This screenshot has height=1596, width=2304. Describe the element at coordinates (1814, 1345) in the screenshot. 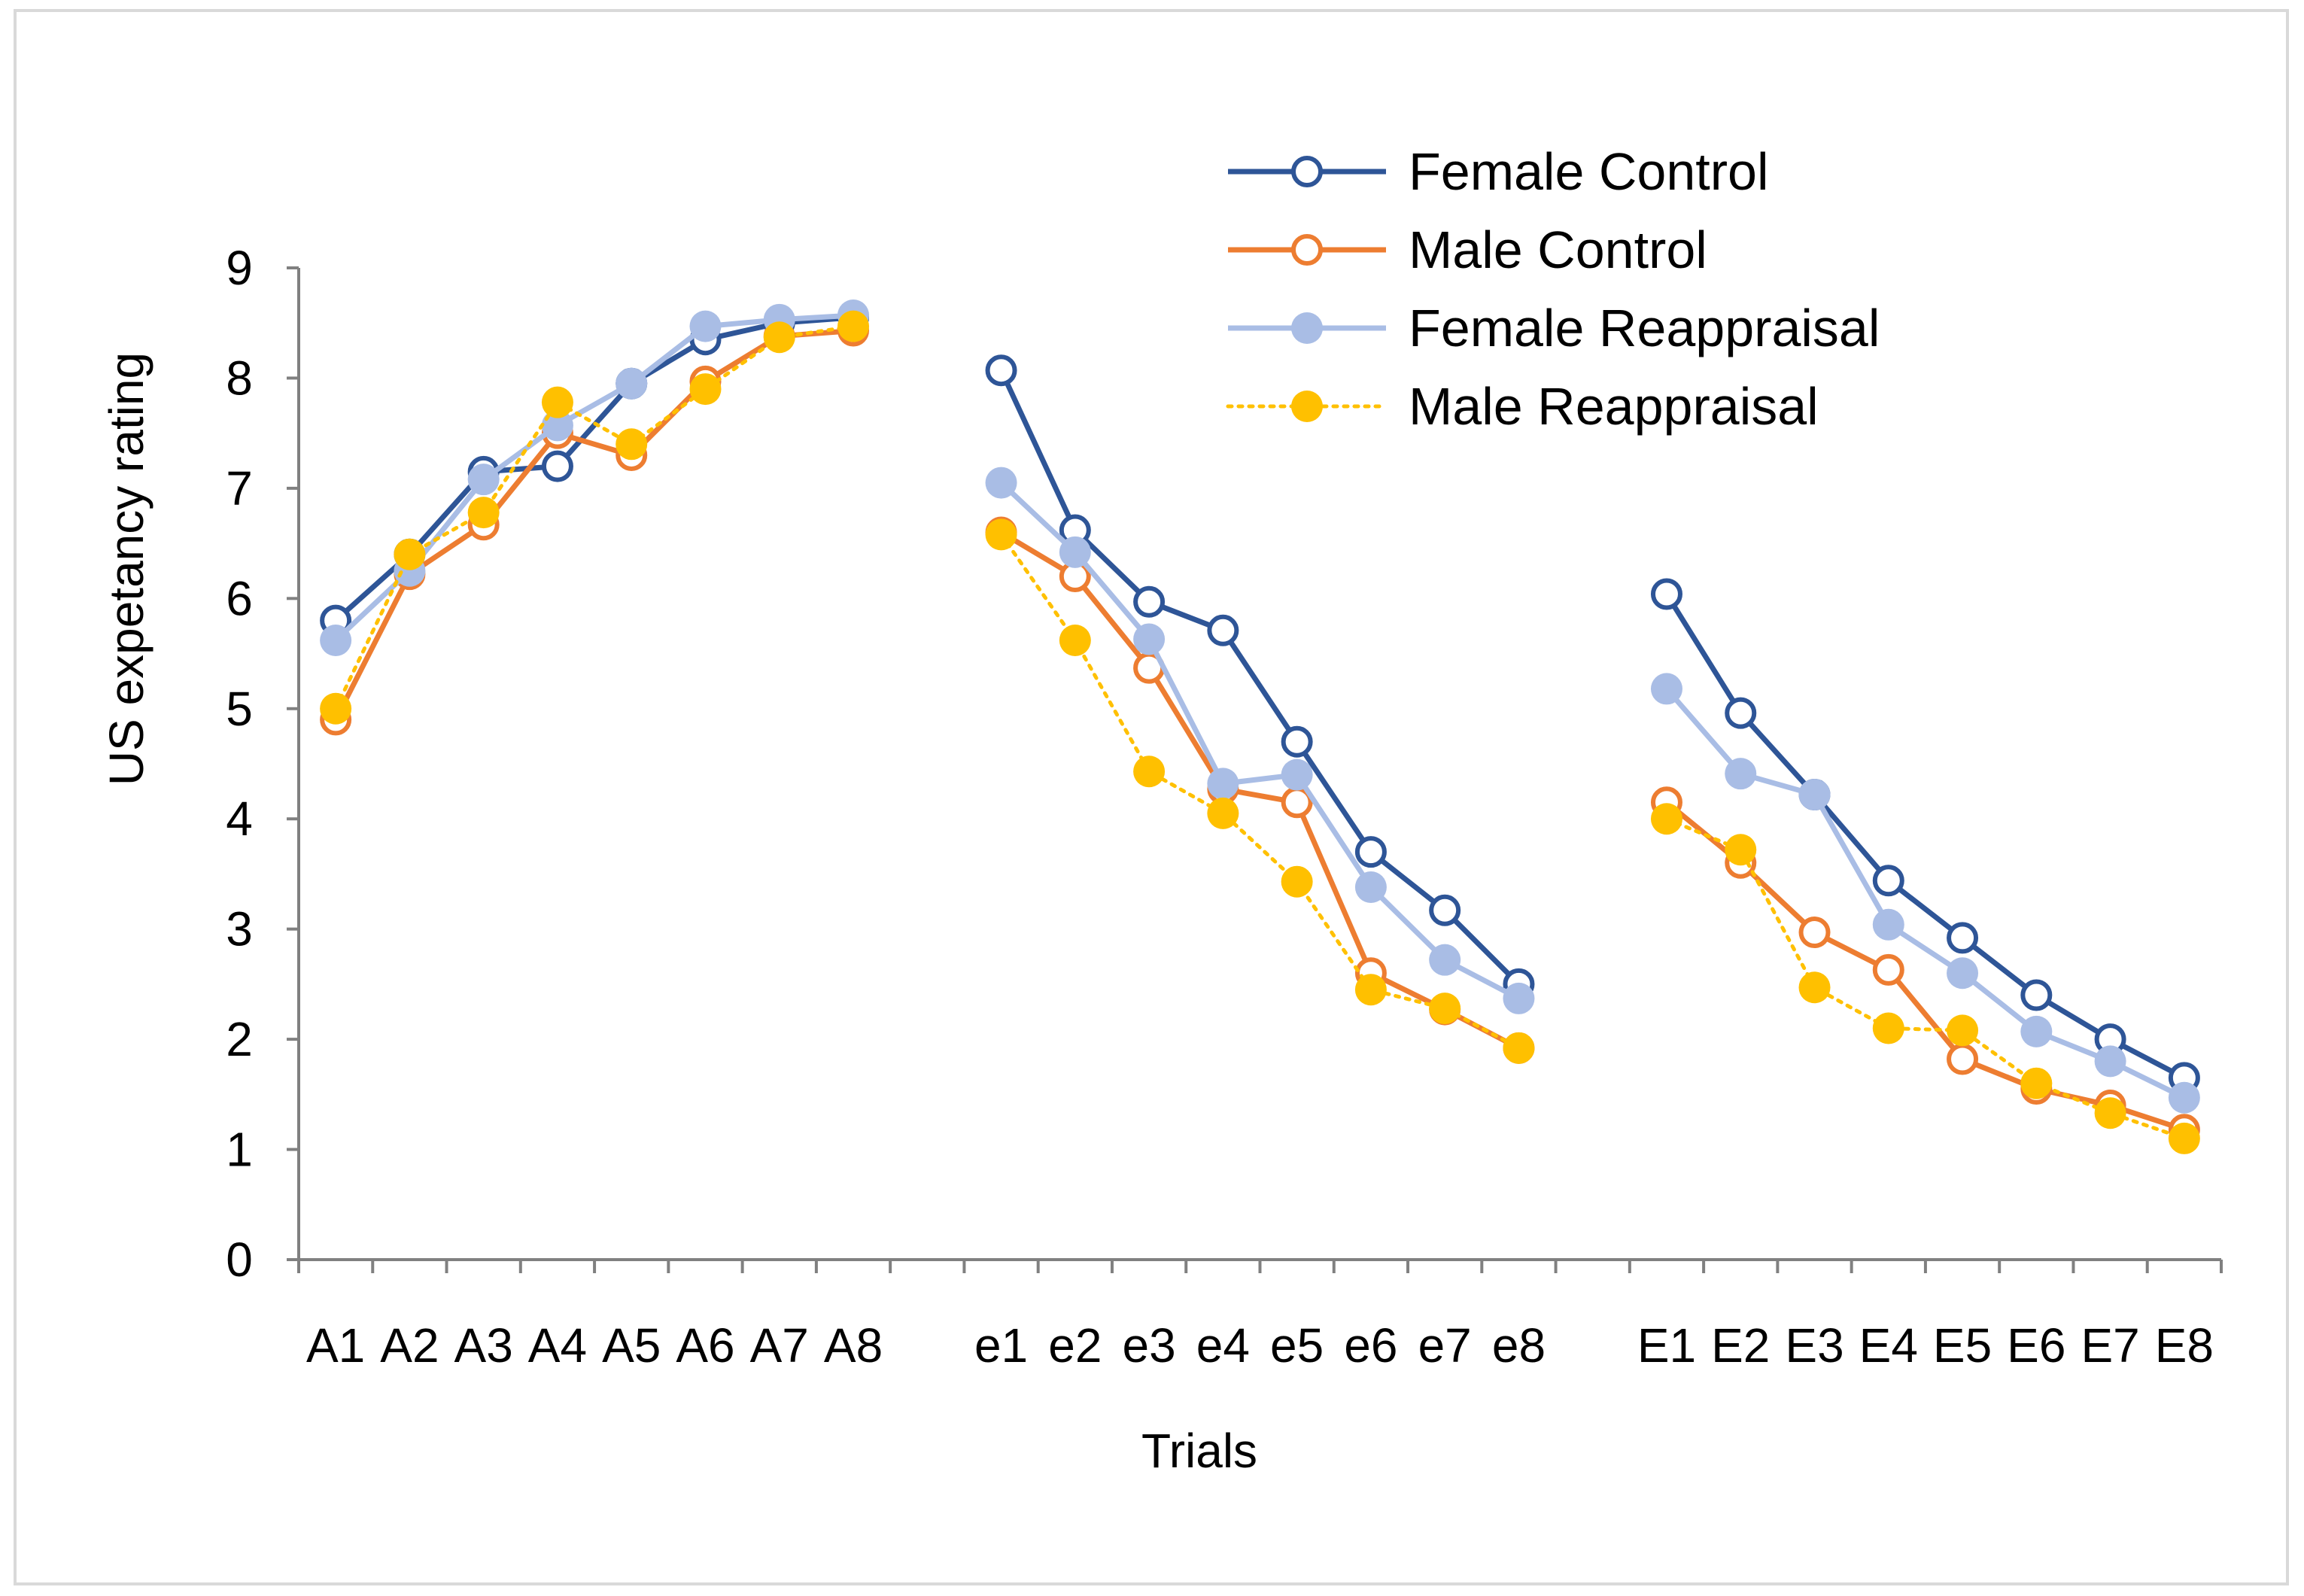

I see `x-tick-label: E3` at that location.